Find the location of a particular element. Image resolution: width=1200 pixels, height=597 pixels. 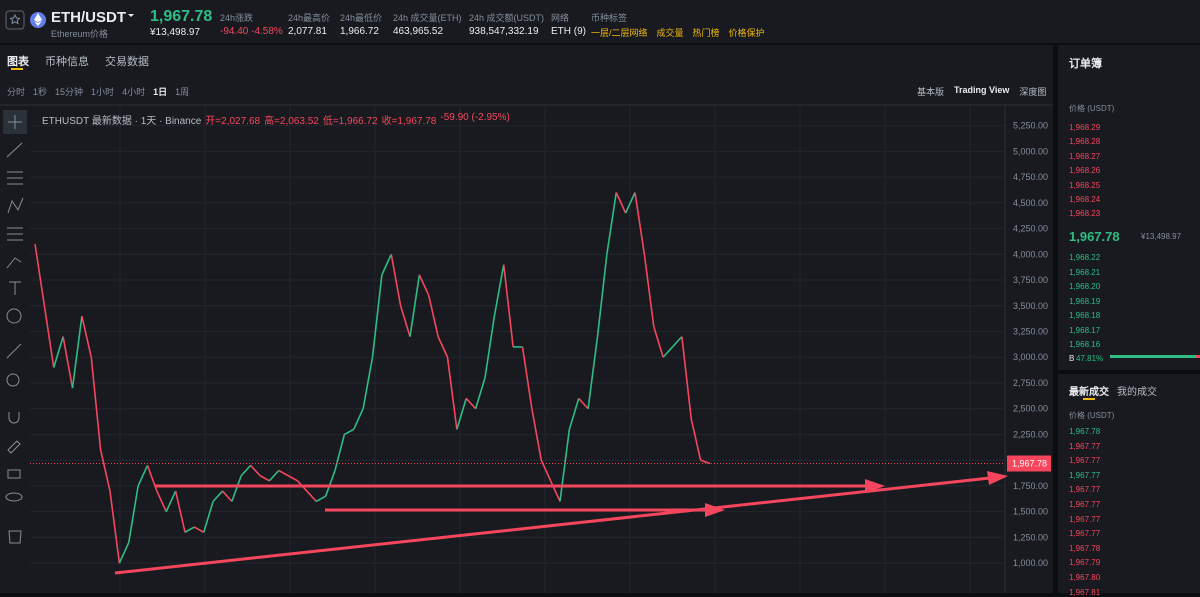

y-tick-label: 4,750.00 is located at coordinates (1030, 177).